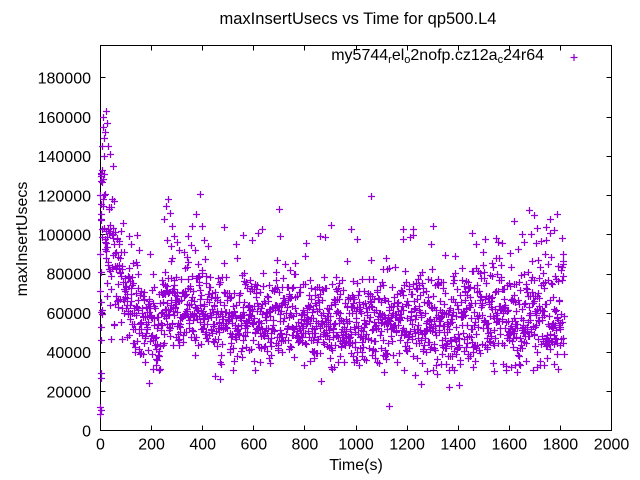 Image resolution: width=640 pixels, height=480 pixels. I want to click on svg-text: 60000, so click(69, 314).